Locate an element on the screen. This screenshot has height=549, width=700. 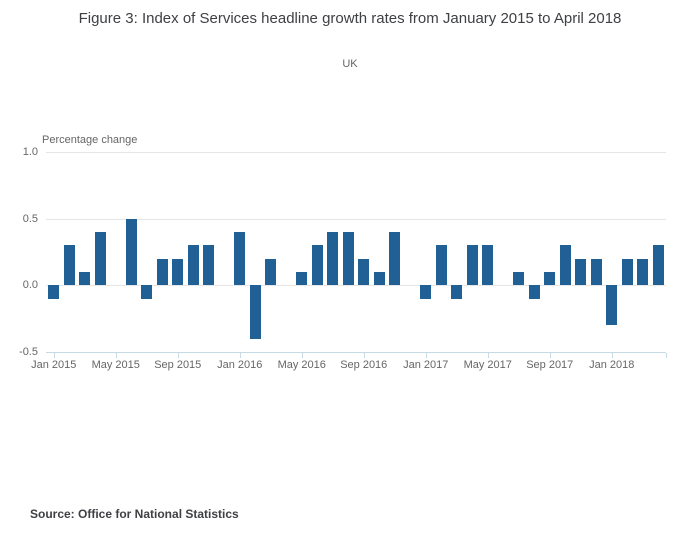
x-tick-label: May 2016 is located at coordinates (301, 365).